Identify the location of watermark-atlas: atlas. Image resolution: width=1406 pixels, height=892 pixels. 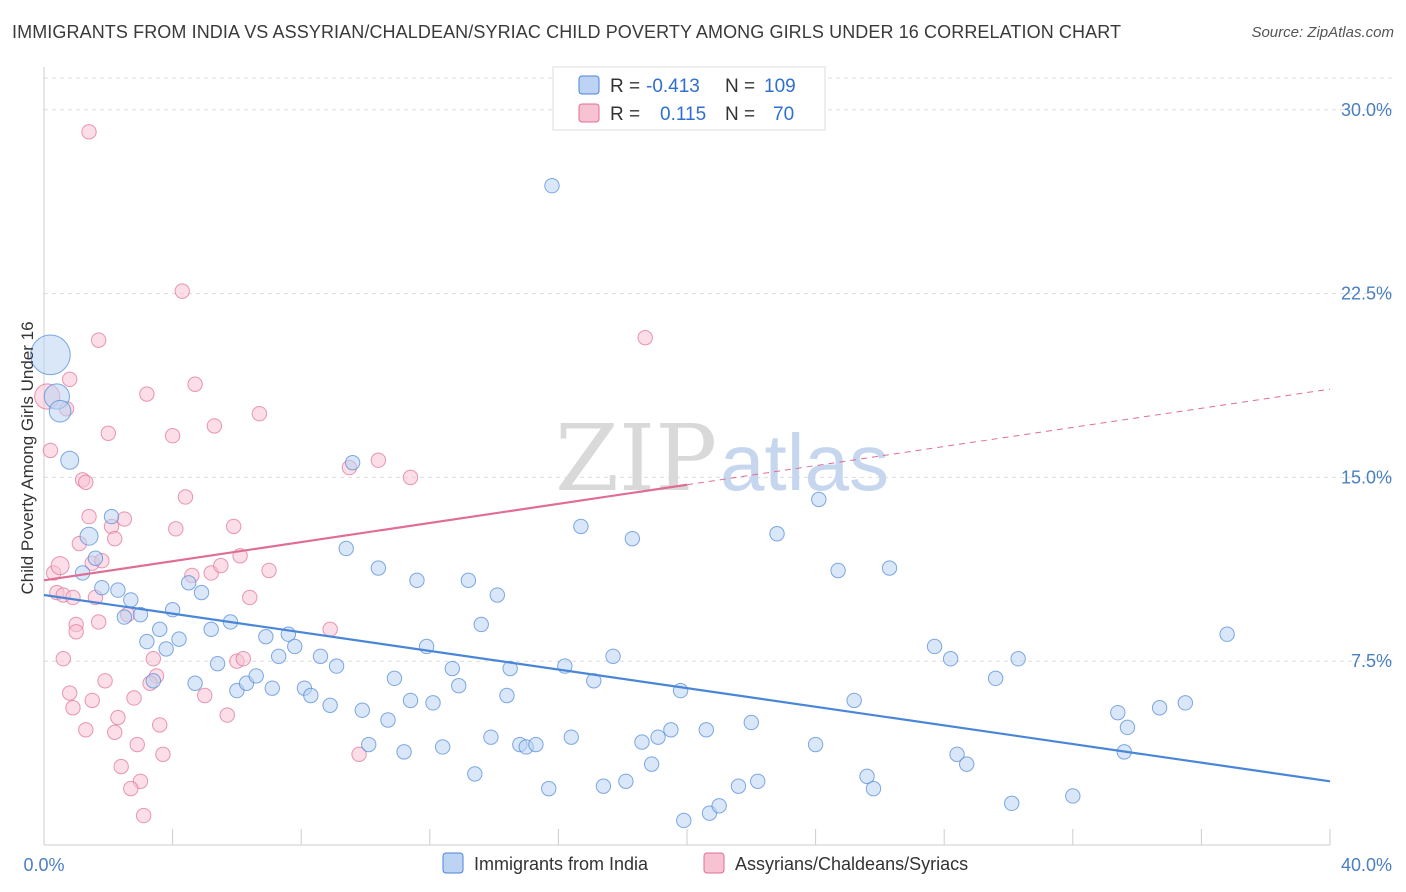
(804, 462).